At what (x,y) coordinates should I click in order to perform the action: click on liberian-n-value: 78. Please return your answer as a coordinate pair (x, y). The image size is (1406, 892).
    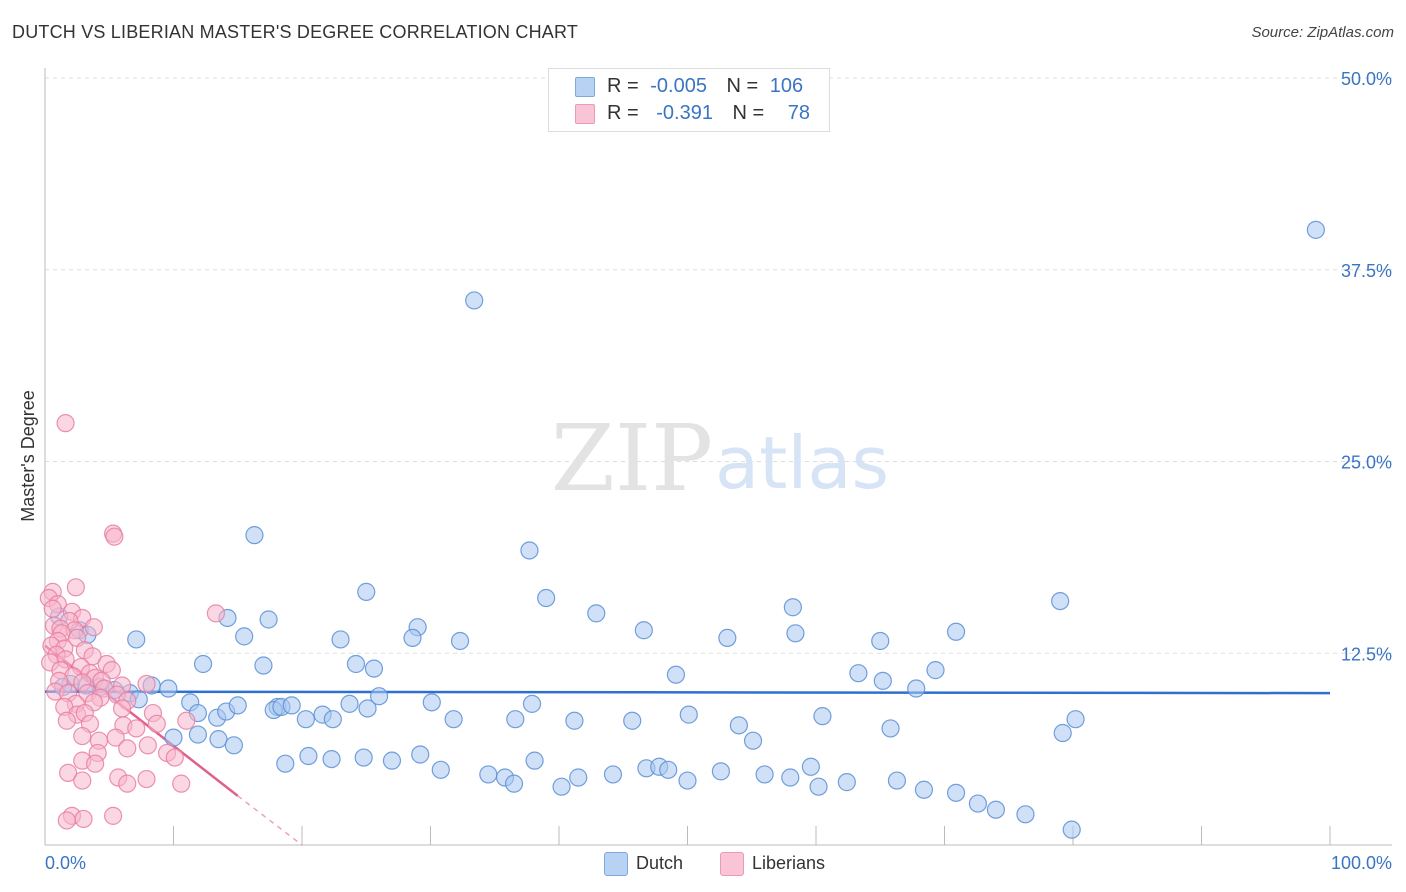
    Looking at the image, I should click on (799, 113).